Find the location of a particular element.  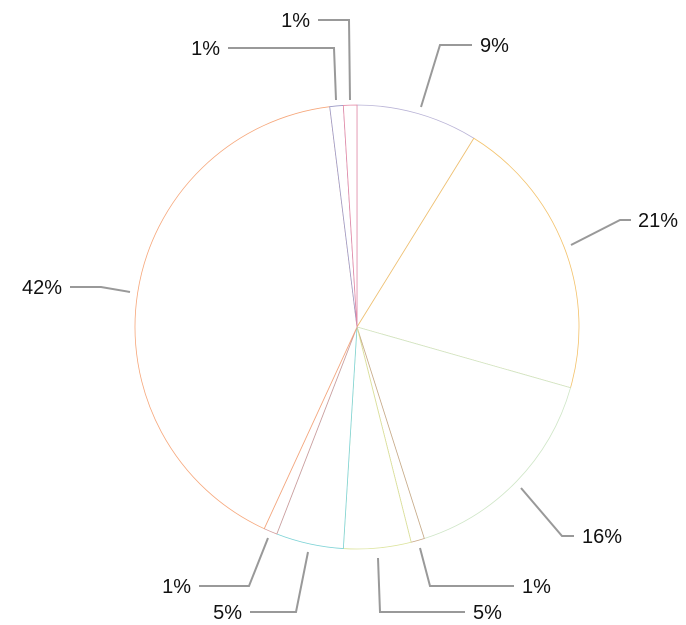

data-label-9: 9% is located at coordinates (494, 46).